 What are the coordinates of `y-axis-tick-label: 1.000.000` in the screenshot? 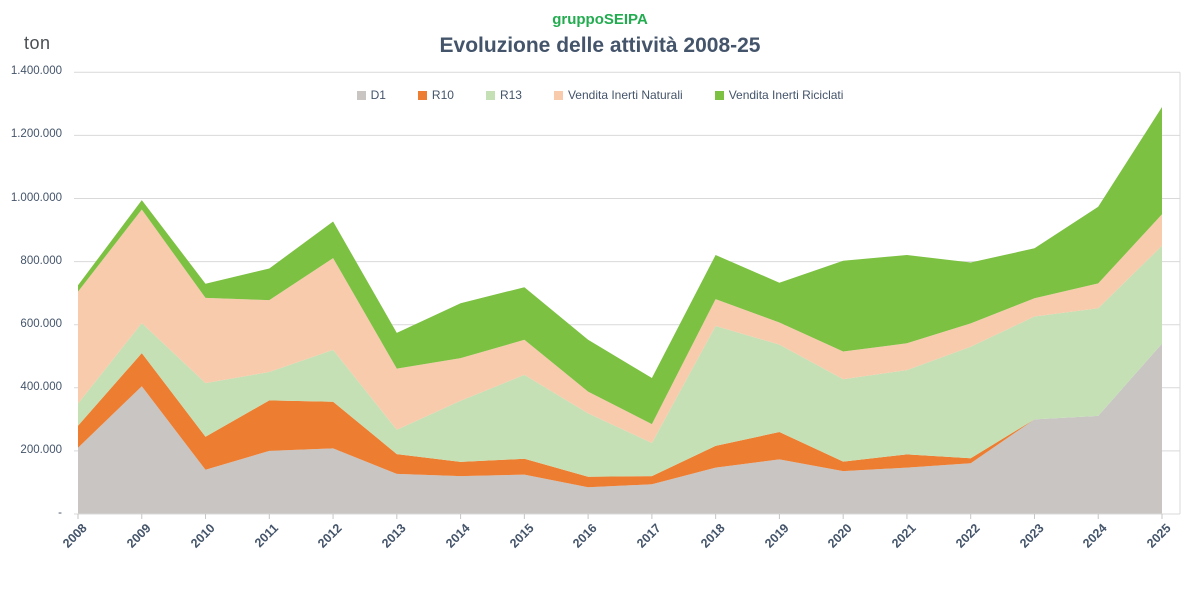 It's located at (36, 197).